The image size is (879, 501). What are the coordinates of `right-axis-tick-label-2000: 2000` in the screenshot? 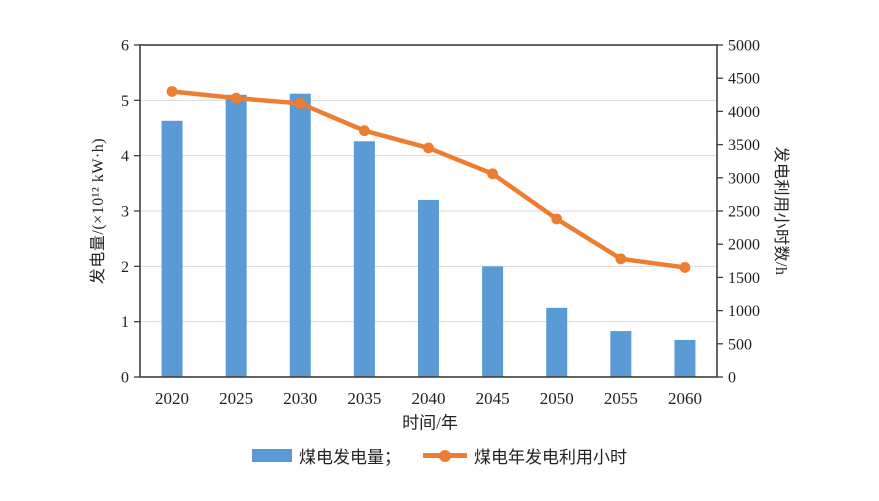 It's located at (744, 245).